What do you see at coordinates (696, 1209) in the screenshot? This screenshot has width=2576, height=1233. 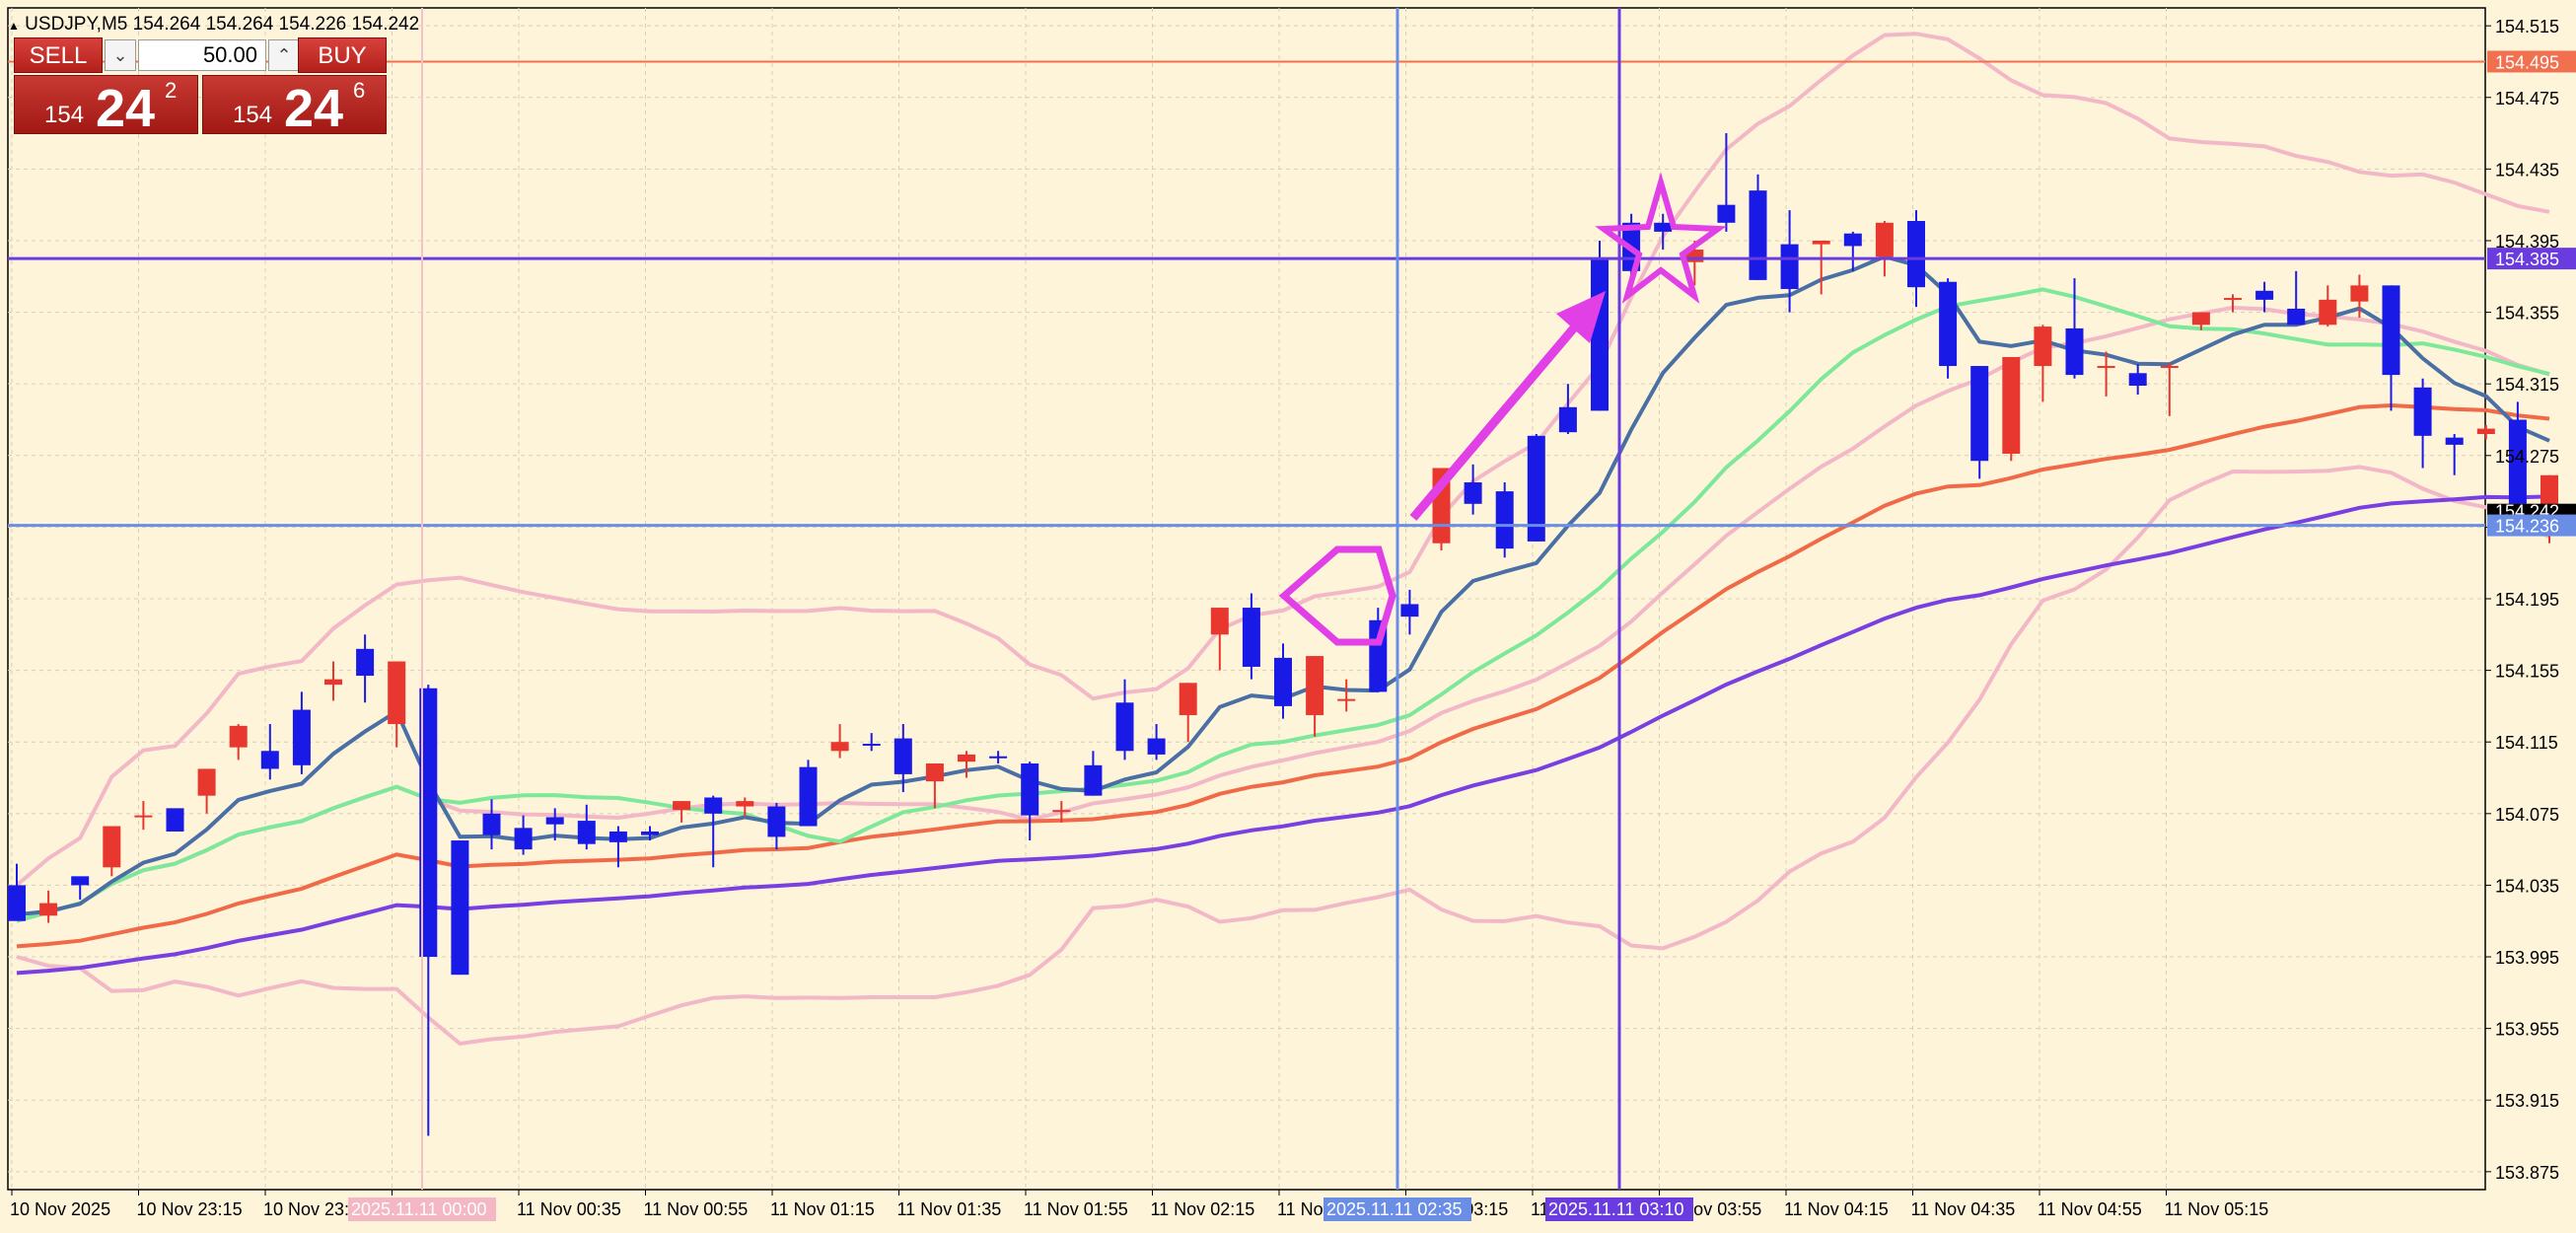 I see `x-tick-label: 11 Nov 00:55` at bounding box center [696, 1209].